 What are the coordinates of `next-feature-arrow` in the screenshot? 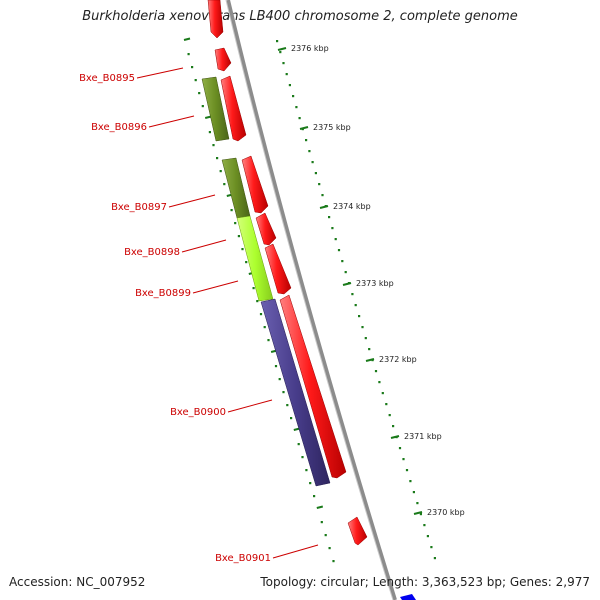 It's located at (408, 597).